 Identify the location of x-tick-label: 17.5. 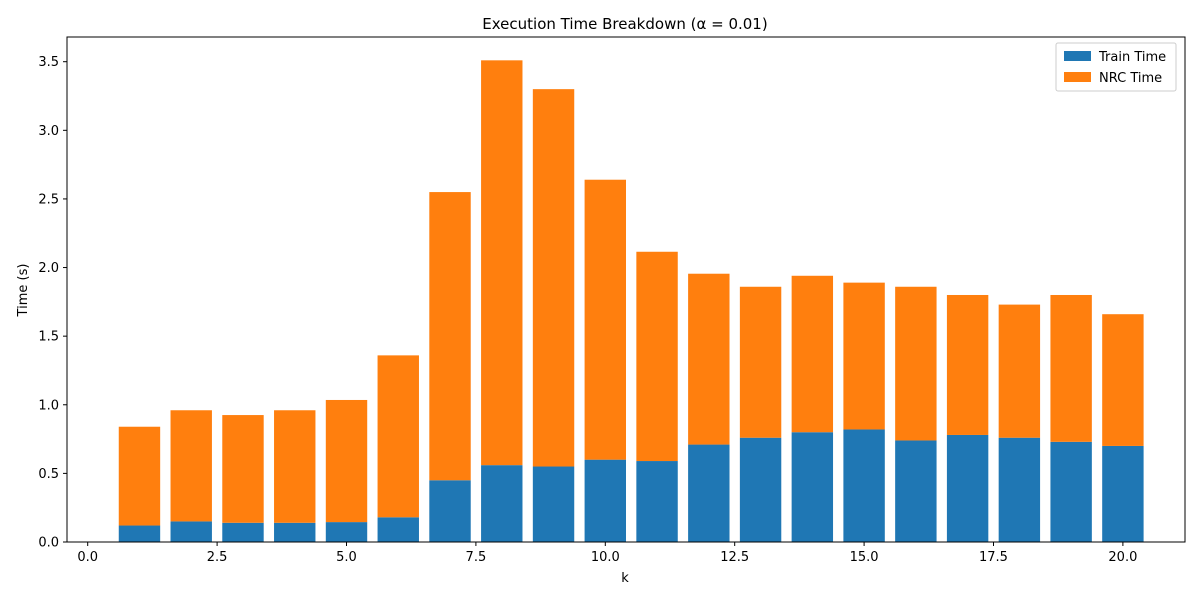
(993, 557).